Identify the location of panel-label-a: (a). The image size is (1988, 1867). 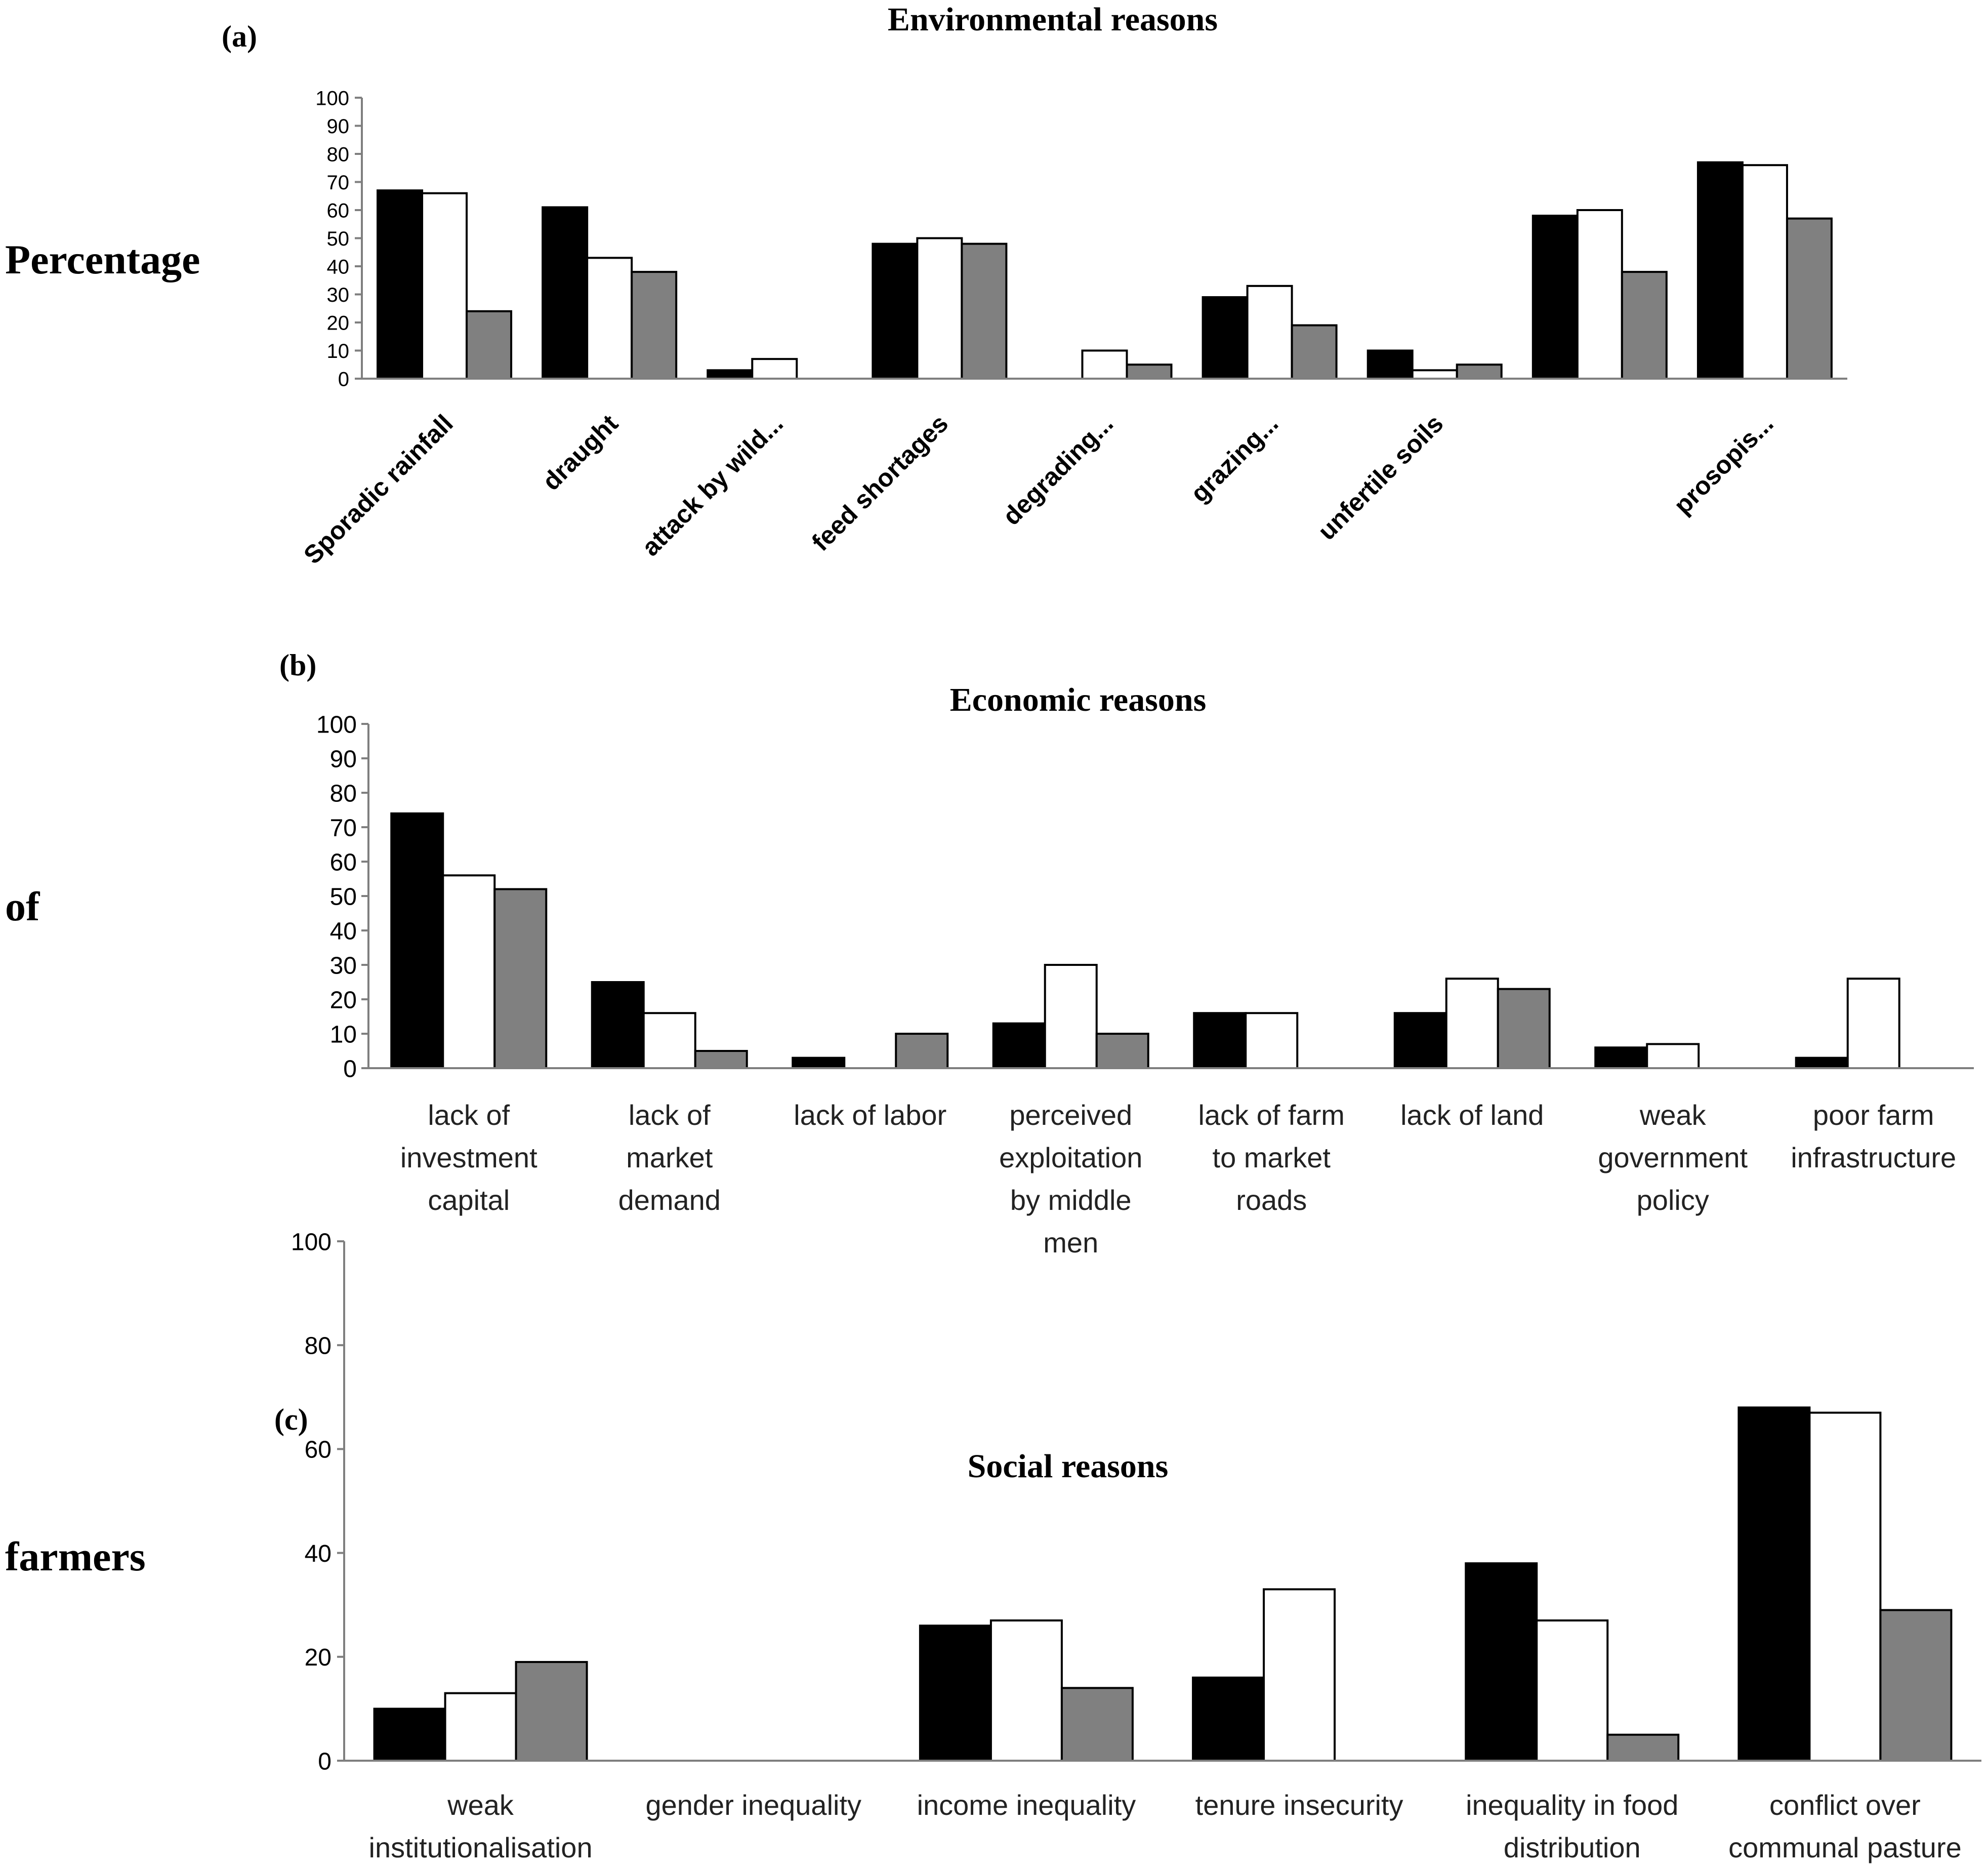
(239, 36).